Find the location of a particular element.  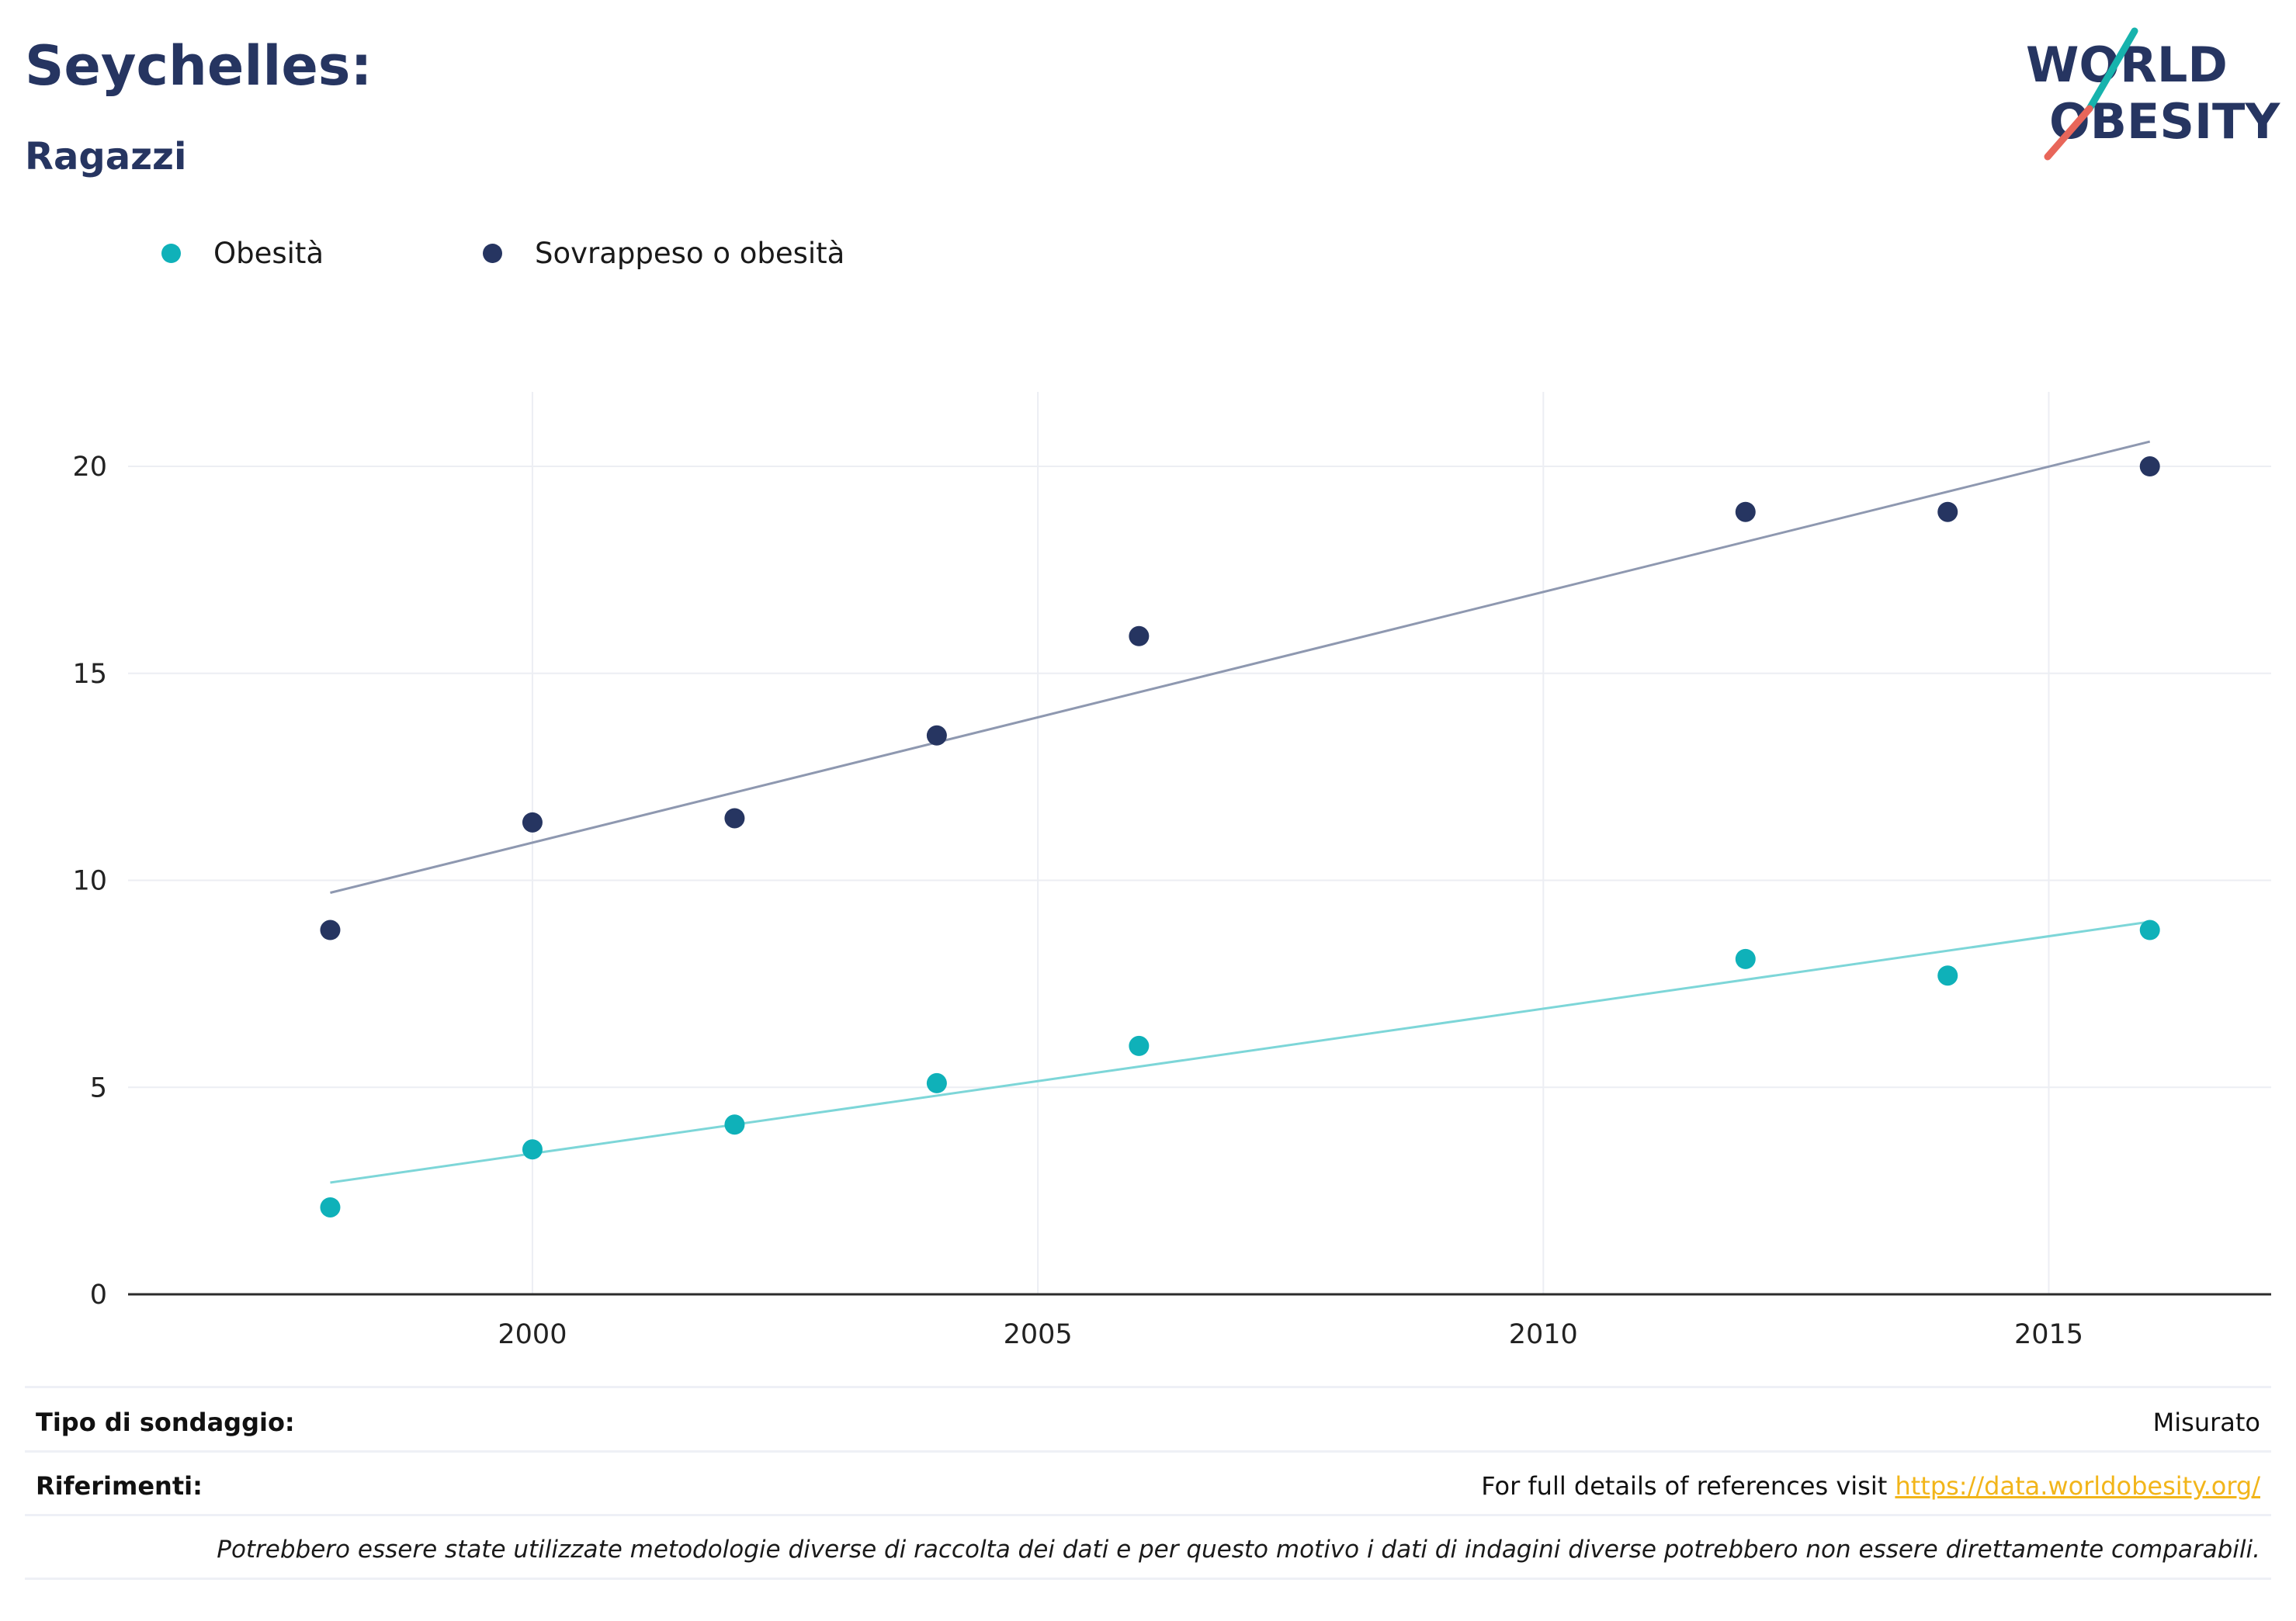

legend-dot-obesita is located at coordinates (171, 253).